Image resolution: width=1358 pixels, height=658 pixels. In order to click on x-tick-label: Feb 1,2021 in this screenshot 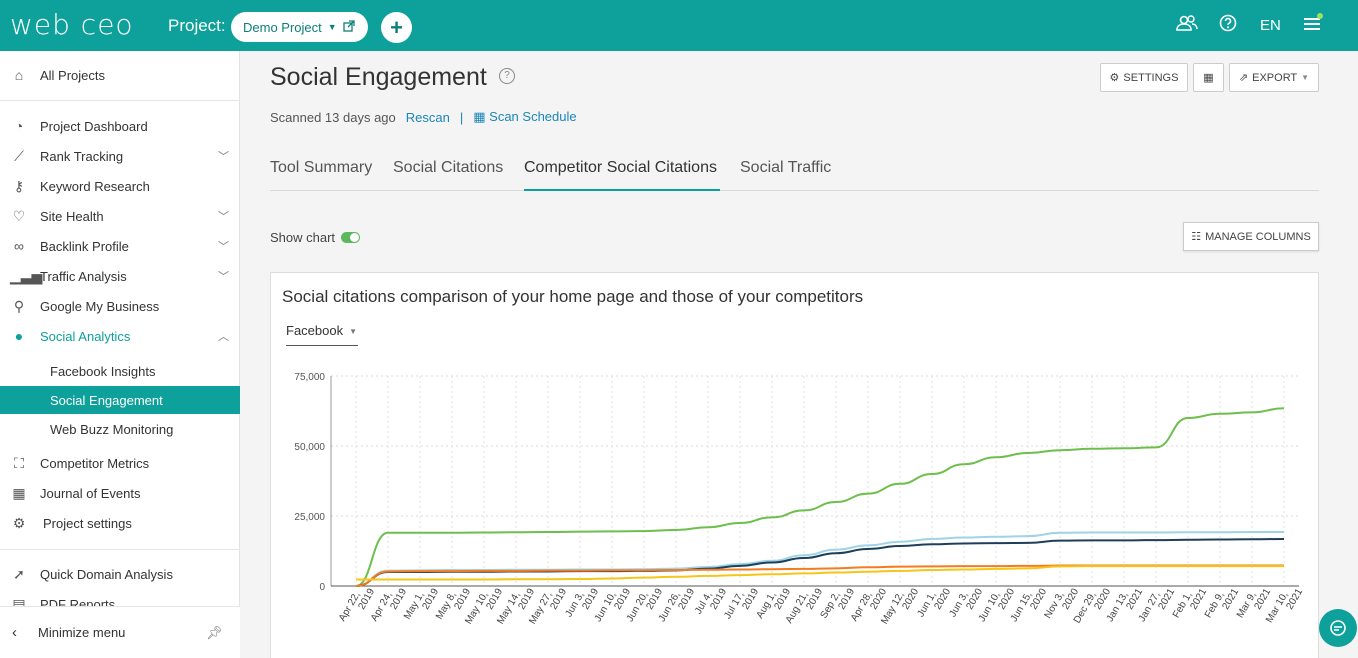, I will do `click(1190, 603)`.